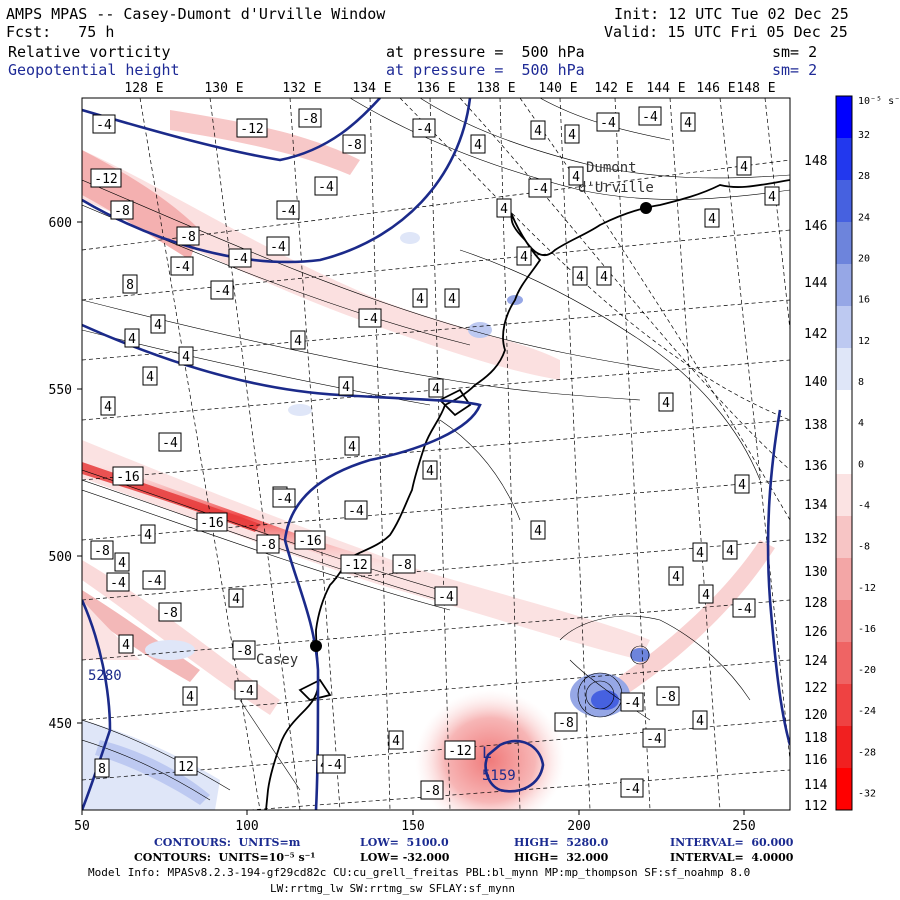 The width and height of the screenshot is (900, 900). Describe the element at coordinates (823, 572) in the screenshot. I see `lon-label-right: 130 E` at that location.